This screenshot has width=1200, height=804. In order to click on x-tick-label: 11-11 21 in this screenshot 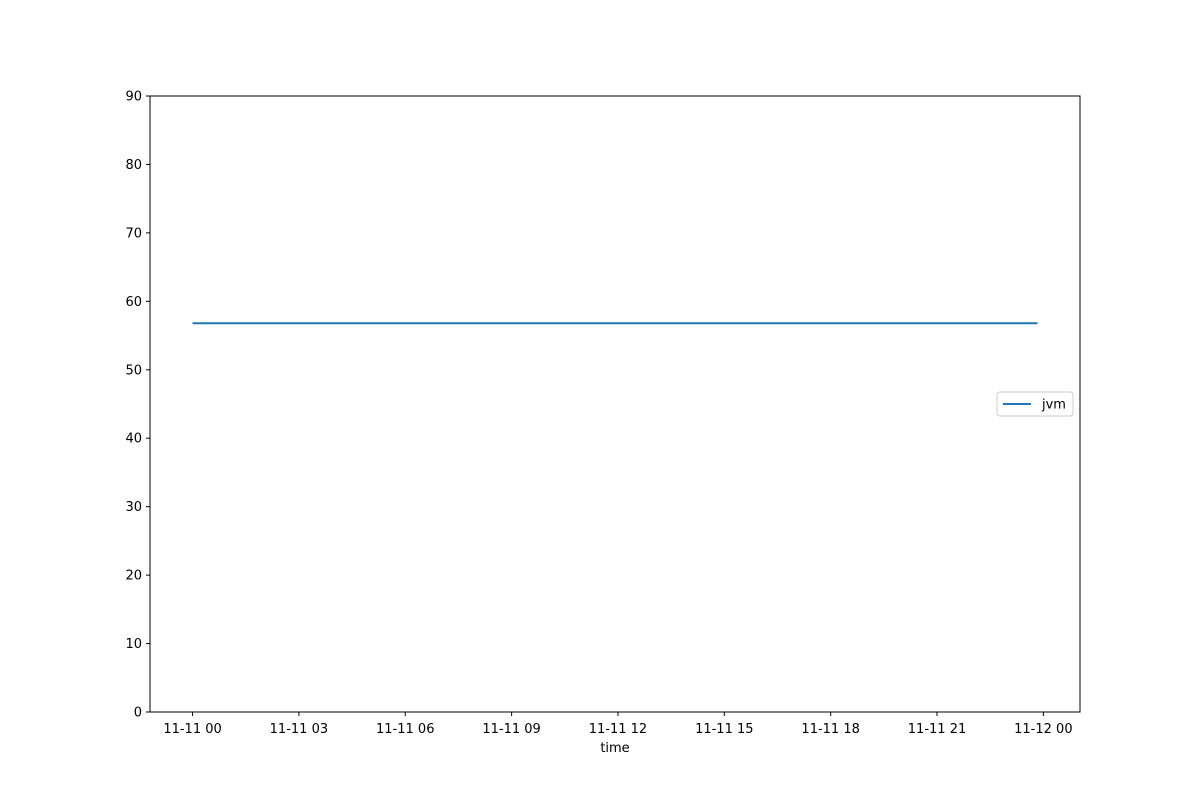, I will do `click(937, 729)`.